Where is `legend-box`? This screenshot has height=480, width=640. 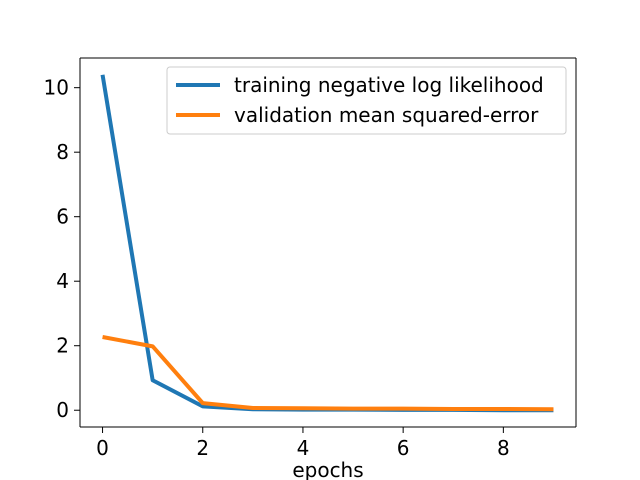 legend-box is located at coordinates (366, 100).